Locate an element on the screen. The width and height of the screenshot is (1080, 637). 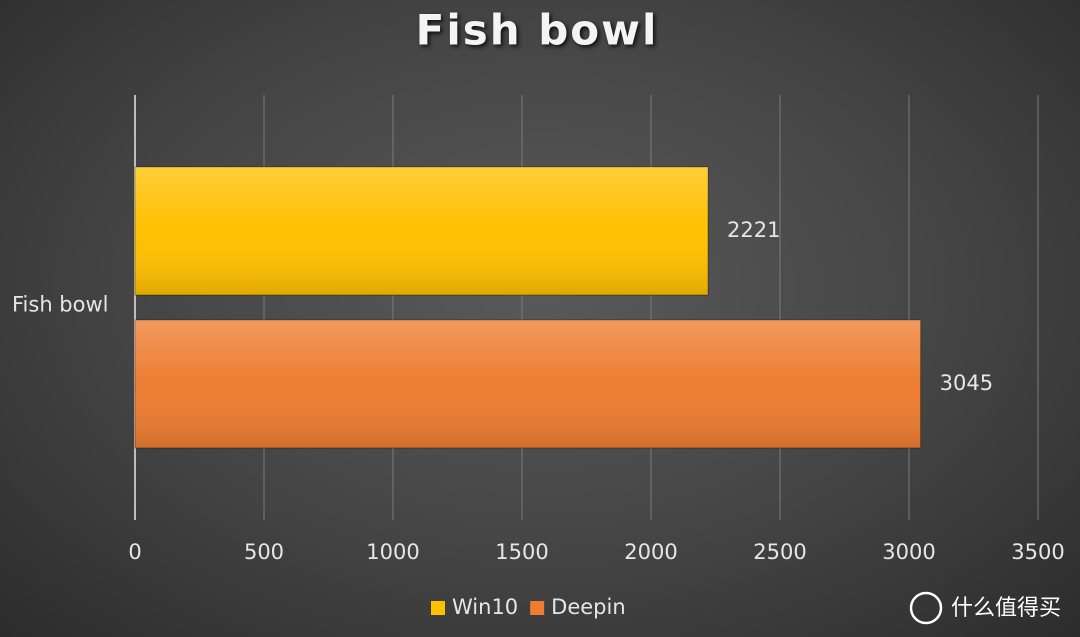
x-tick-label: 500 is located at coordinates (264, 552).